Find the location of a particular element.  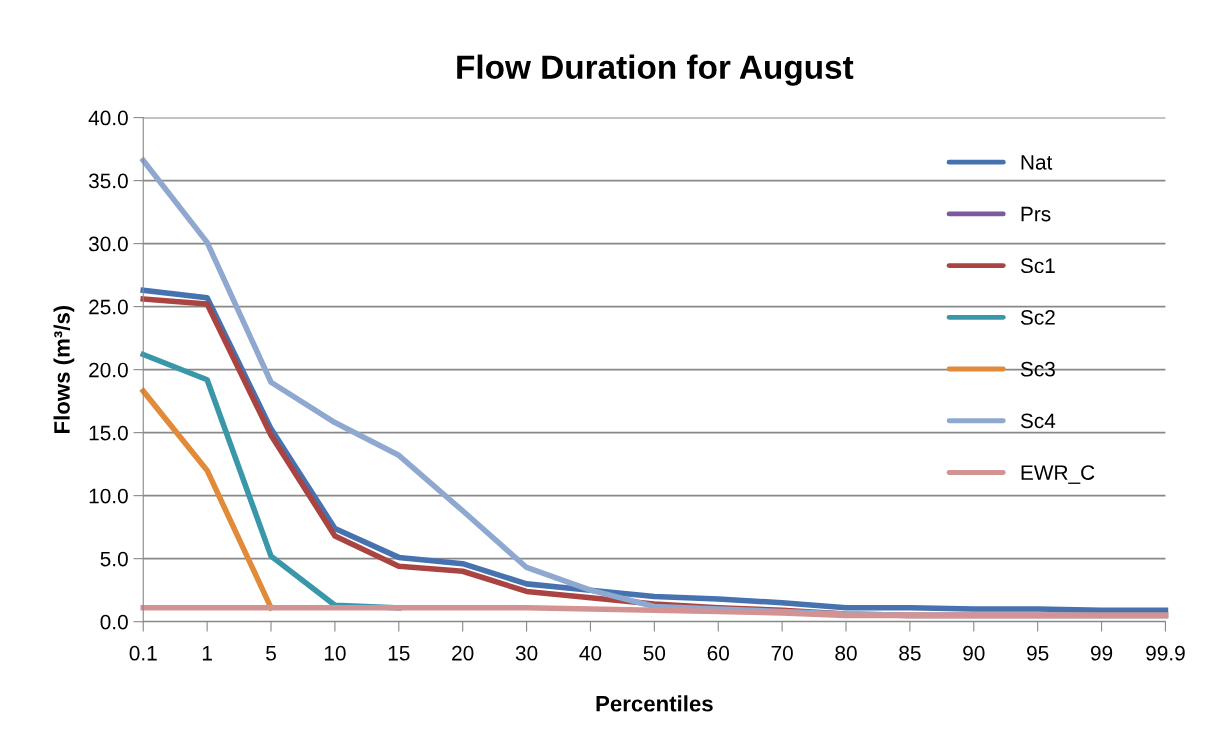

y-tick-label: 40.0 is located at coordinates (108, 118).